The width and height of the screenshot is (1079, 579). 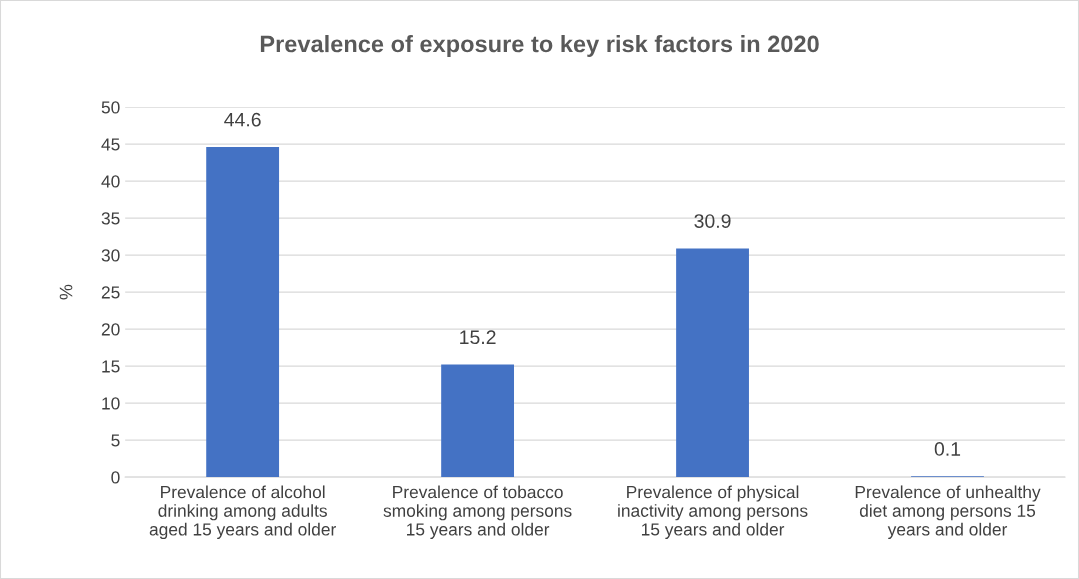 I want to click on chart-title: Prevalence of exposure to key risk factors in 2020, so click(x=539, y=46).